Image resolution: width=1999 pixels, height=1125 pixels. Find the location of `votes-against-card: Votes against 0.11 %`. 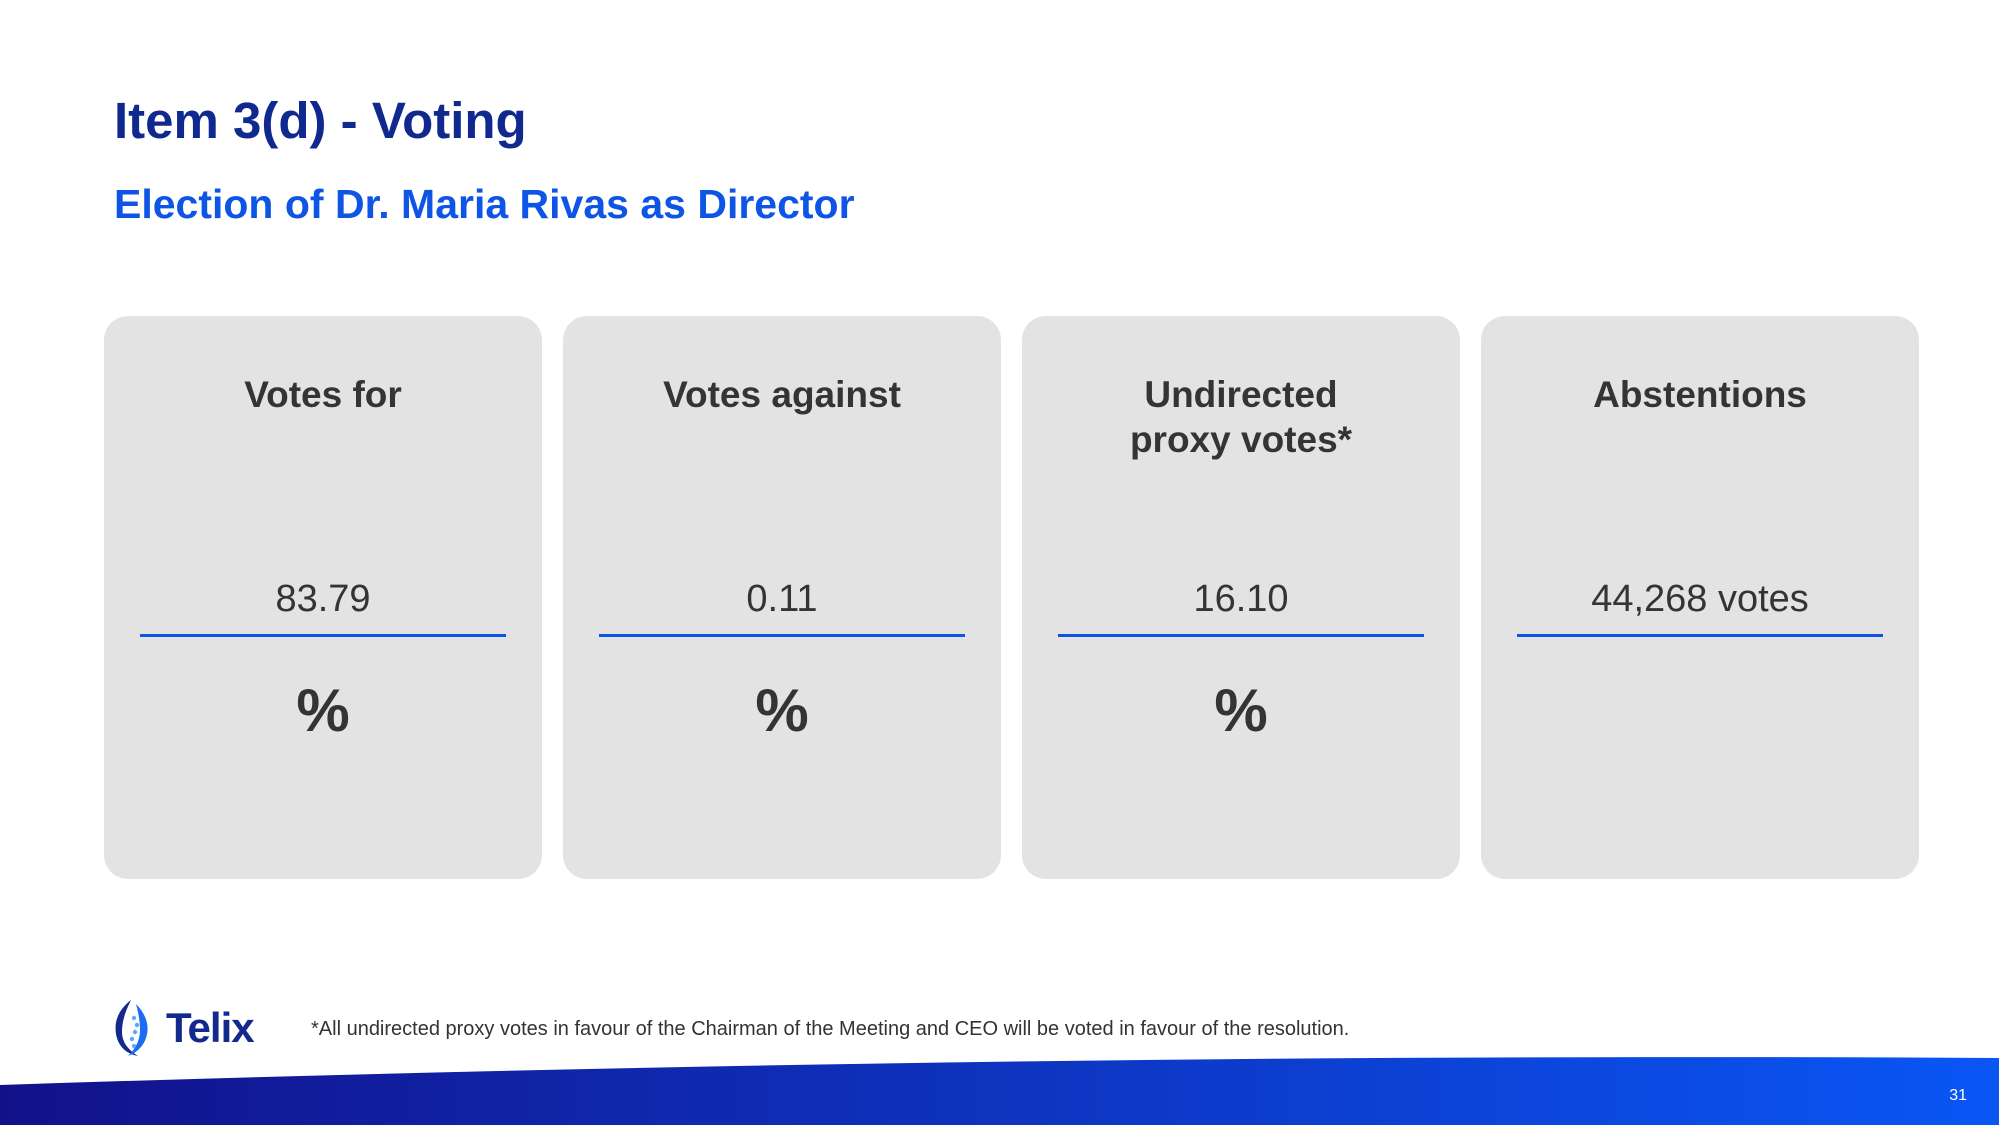

votes-against-card: Votes against 0.11 % is located at coordinates (782, 597).